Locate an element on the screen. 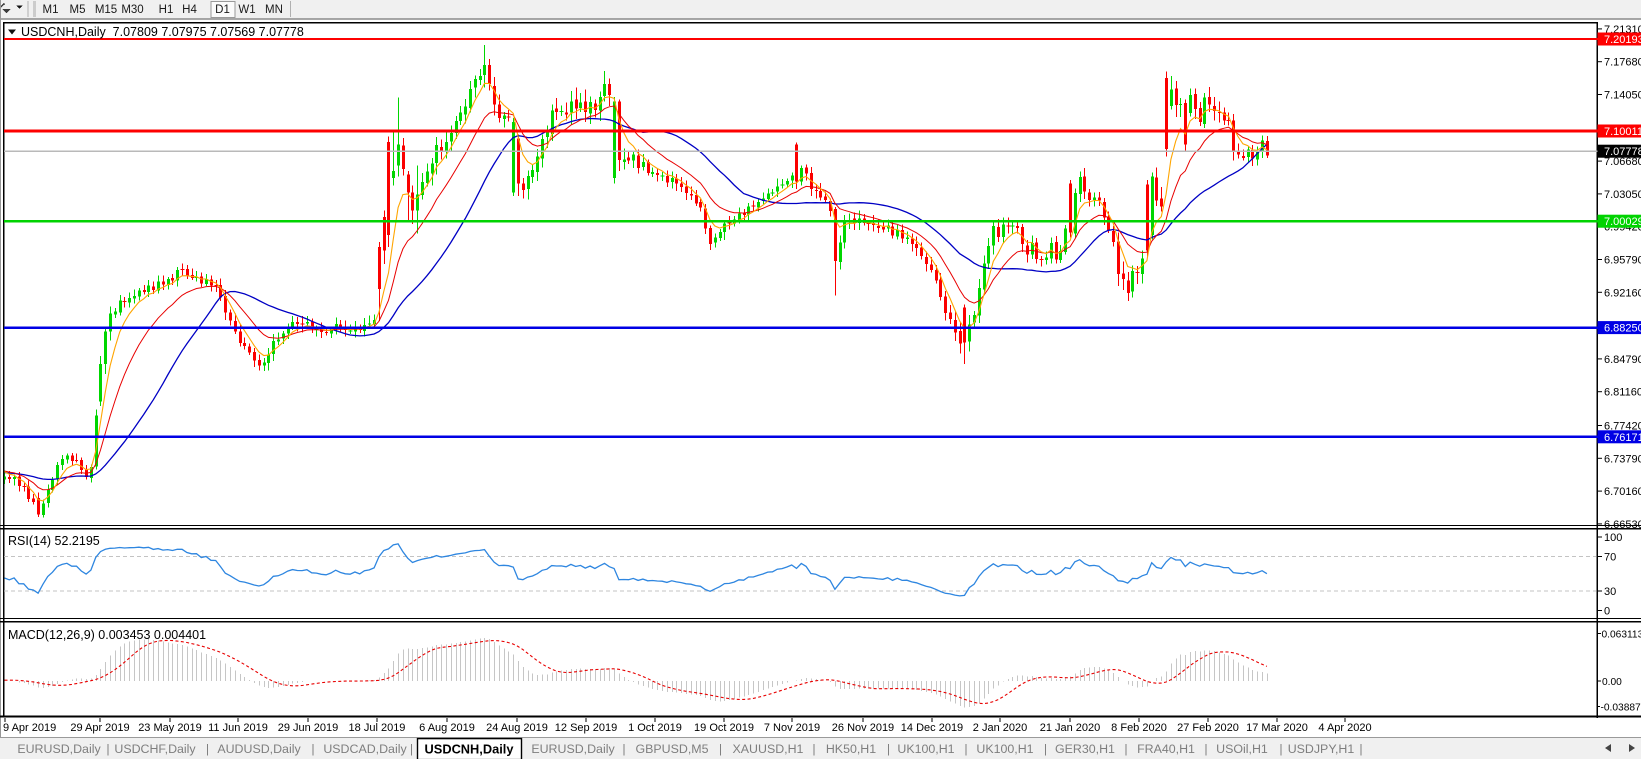 The image size is (1641, 759). svg-text: 7.17680 is located at coordinates (1622, 63).